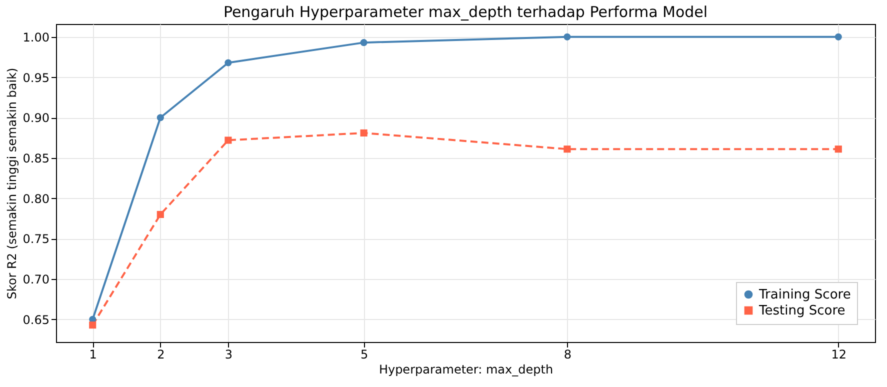  I want to click on x-tick-label: 5, so click(364, 355).